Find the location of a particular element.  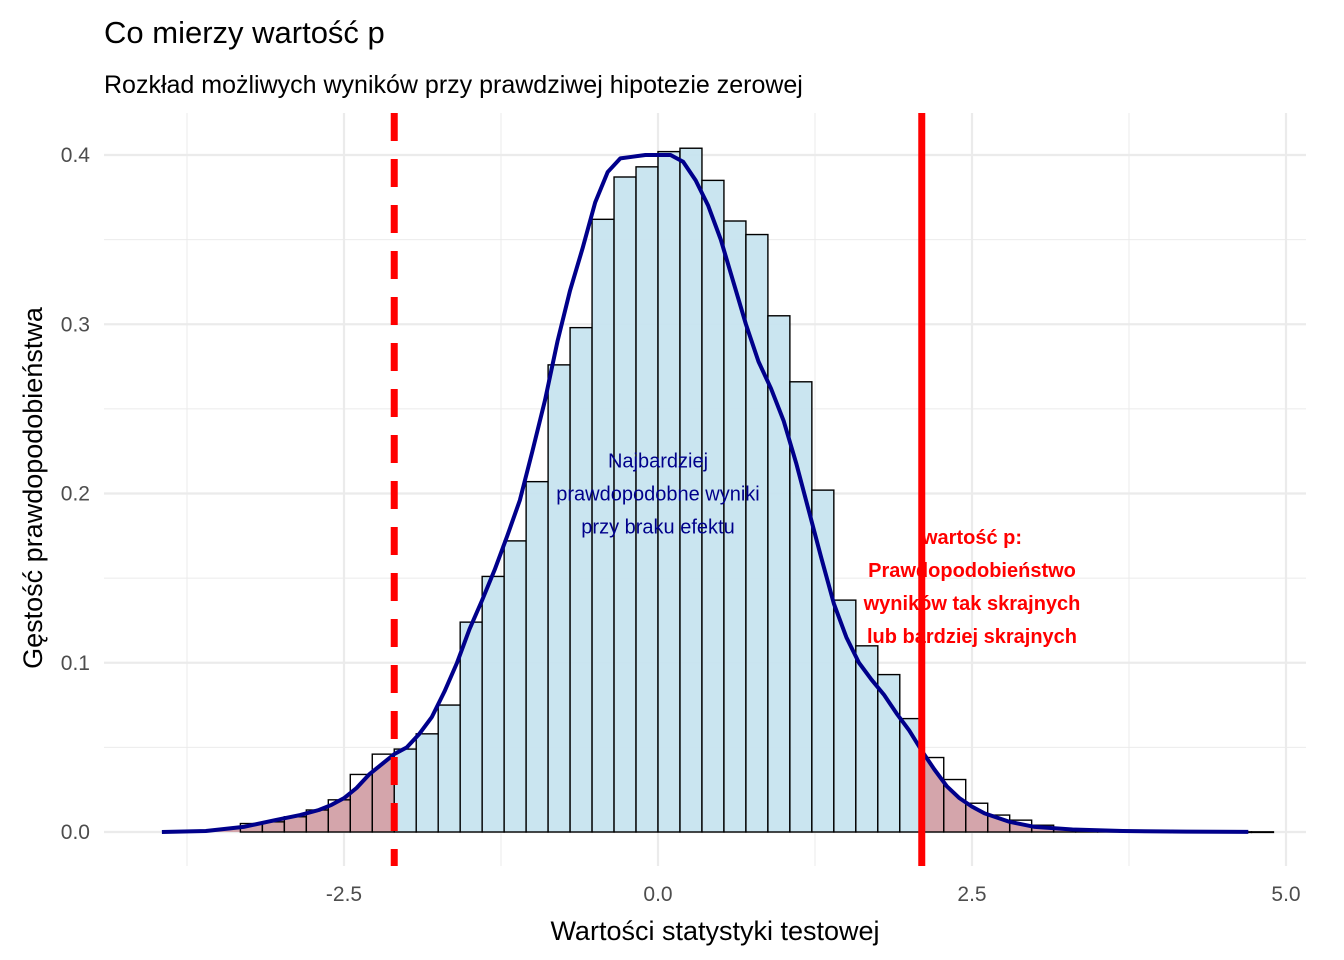

y-axis-ticks: 0.0 0.1 0.2 0.3 0.4 is located at coordinates (76, 494).